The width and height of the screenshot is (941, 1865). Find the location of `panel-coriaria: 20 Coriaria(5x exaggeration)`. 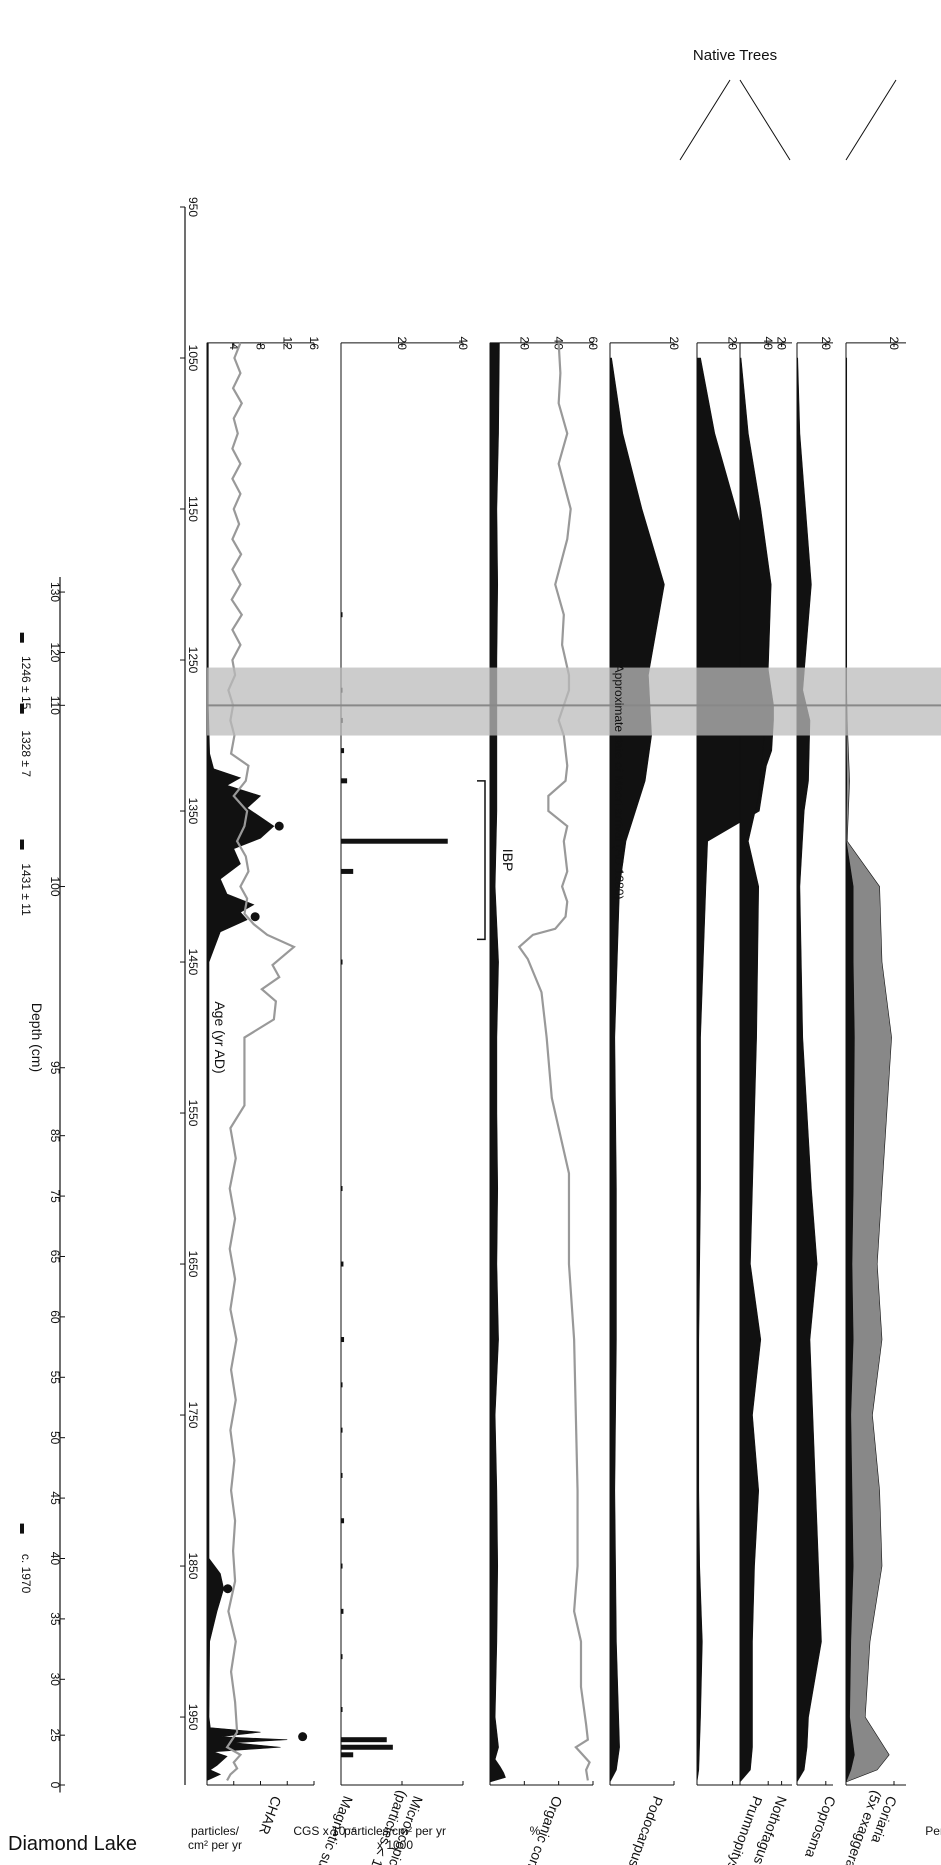

panel-coriaria: 20 Coriaria(5x exaggeration) is located at coordinates (869, 1101).